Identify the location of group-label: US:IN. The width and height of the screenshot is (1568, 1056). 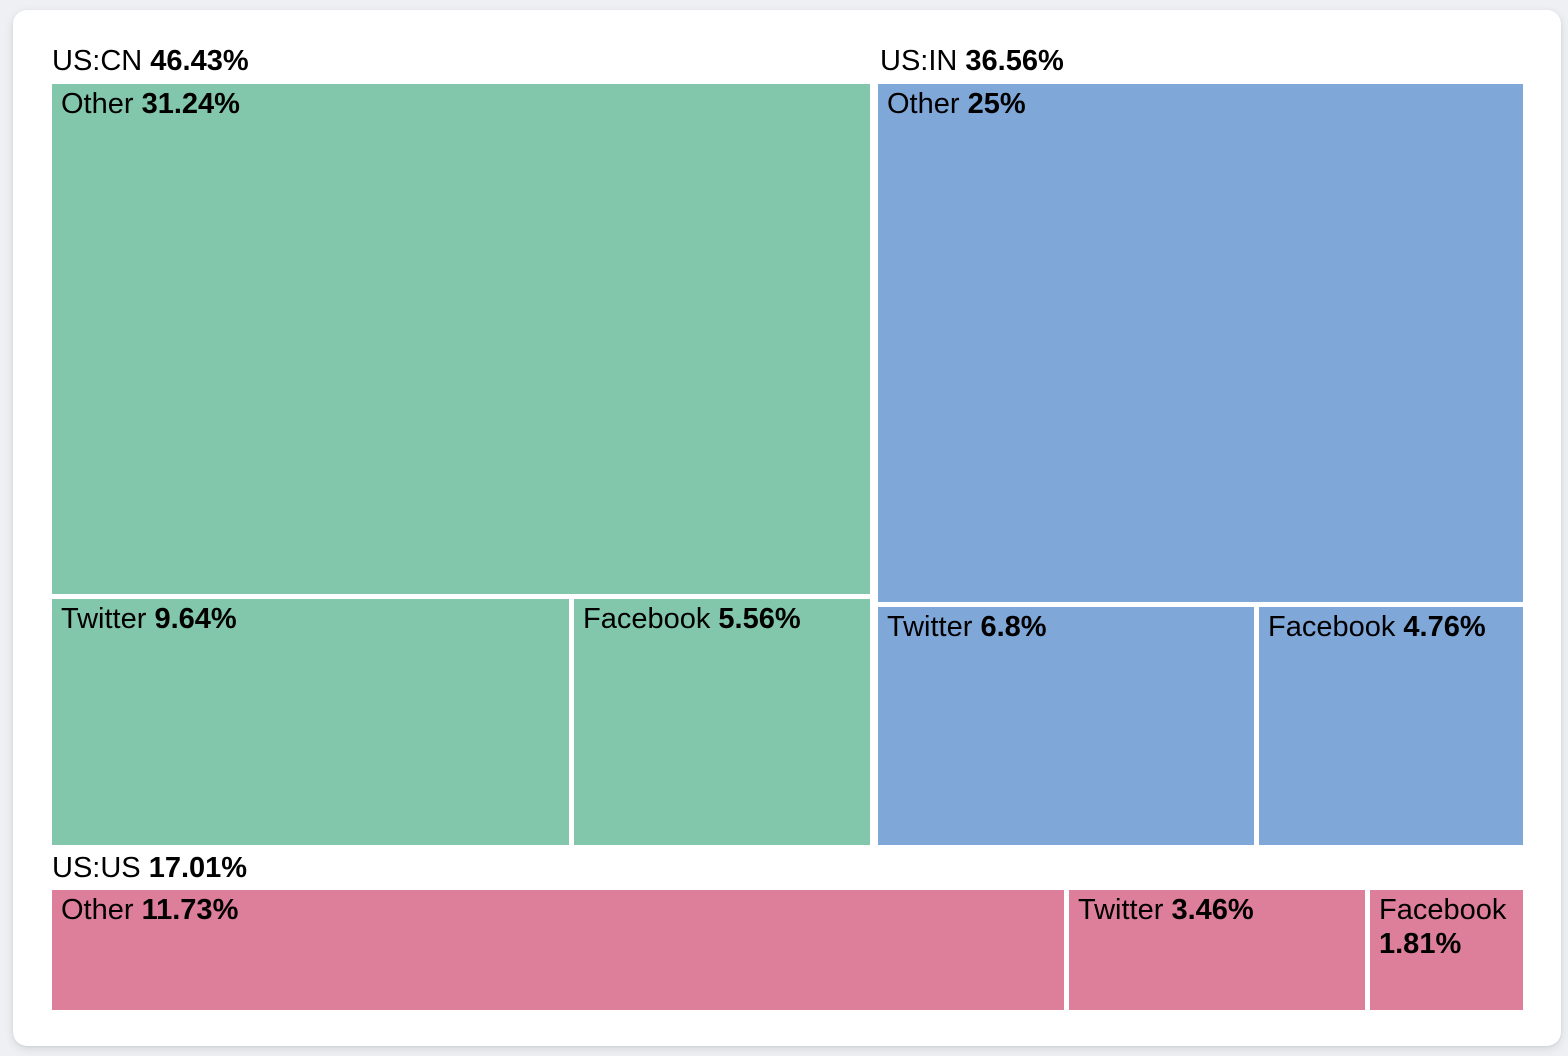
(919, 61).